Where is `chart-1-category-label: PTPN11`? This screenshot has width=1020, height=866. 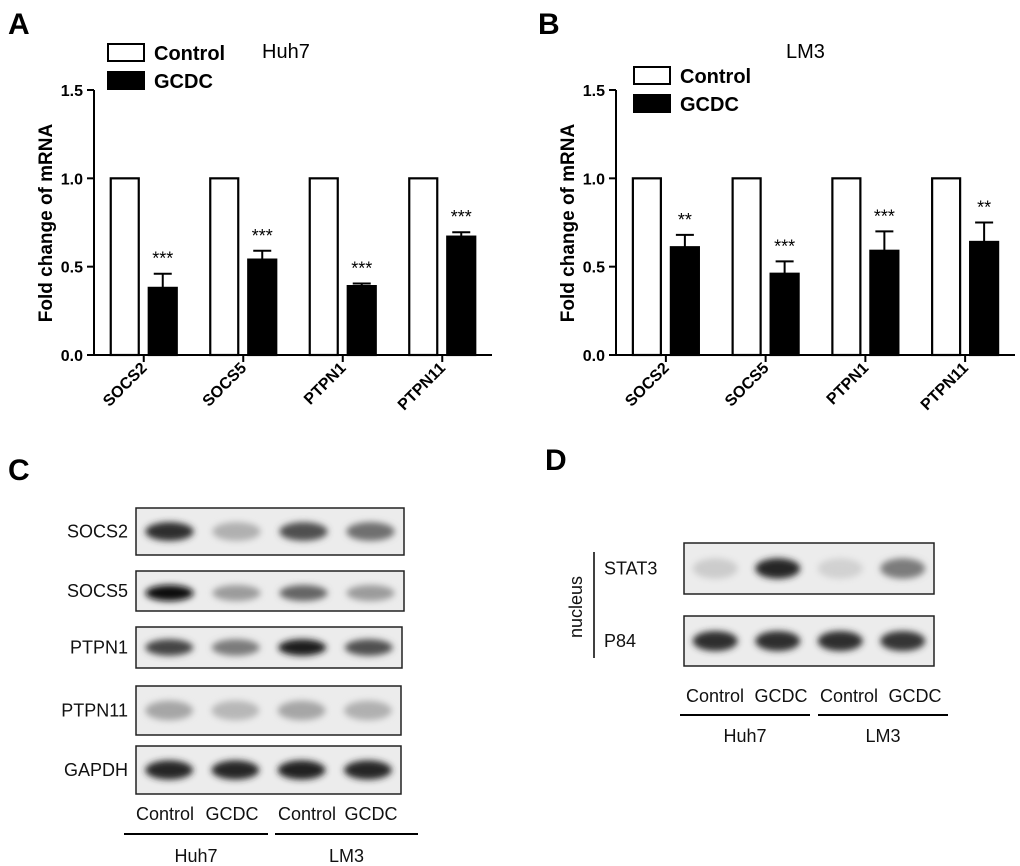
chart-1-category-label: PTPN11 is located at coordinates (945, 387).